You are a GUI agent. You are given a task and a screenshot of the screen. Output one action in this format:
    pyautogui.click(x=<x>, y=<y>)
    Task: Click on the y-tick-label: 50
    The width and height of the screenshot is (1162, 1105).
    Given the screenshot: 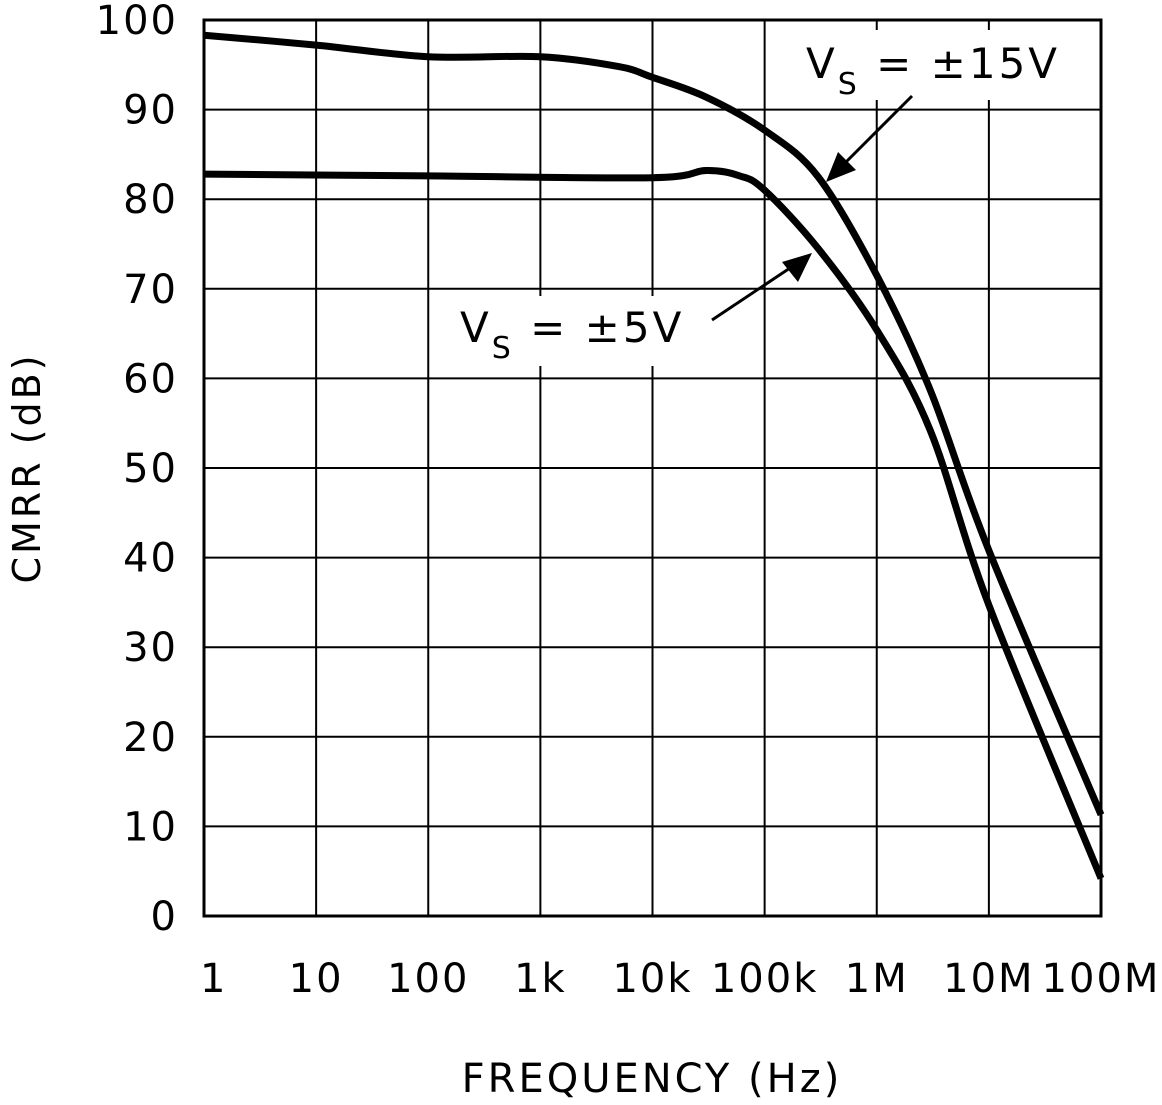 What is the action you would take?
    pyautogui.click(x=150, y=469)
    